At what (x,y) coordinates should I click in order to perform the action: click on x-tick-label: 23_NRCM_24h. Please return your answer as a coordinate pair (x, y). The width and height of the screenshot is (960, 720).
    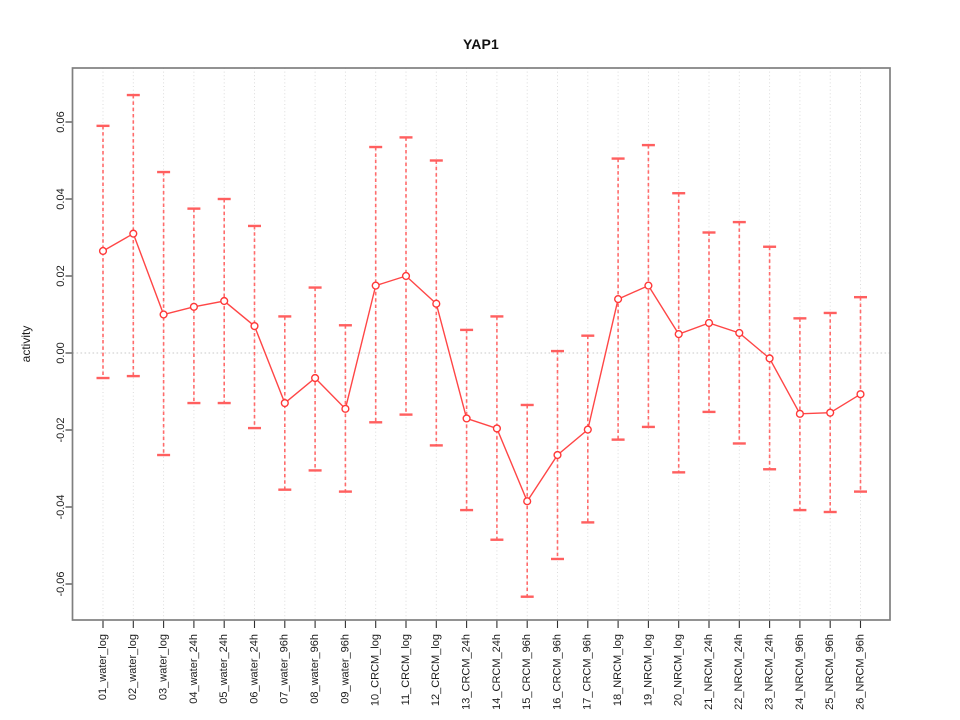
    Looking at the image, I should click on (770, 672).